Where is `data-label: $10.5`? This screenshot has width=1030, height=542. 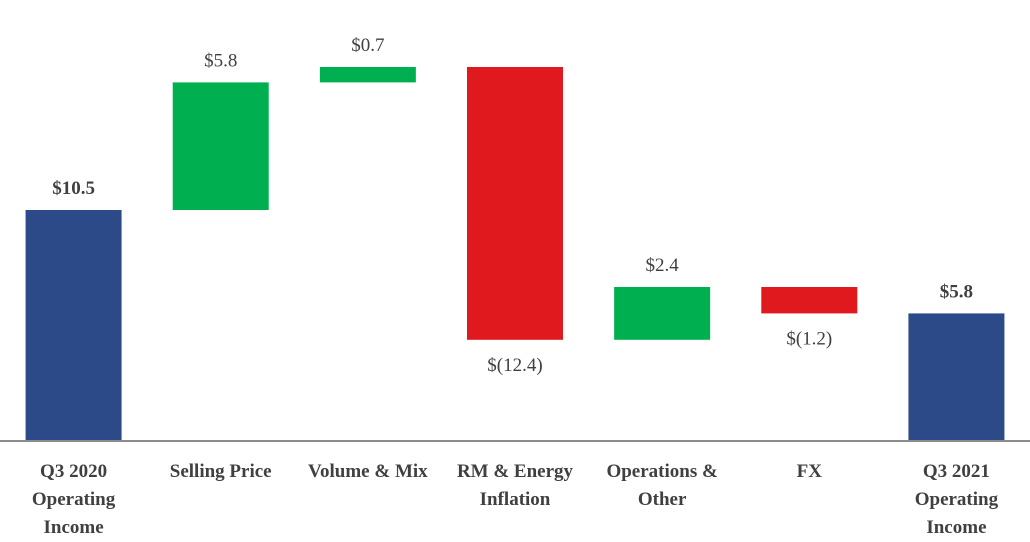
data-label: $10.5 is located at coordinates (73, 188).